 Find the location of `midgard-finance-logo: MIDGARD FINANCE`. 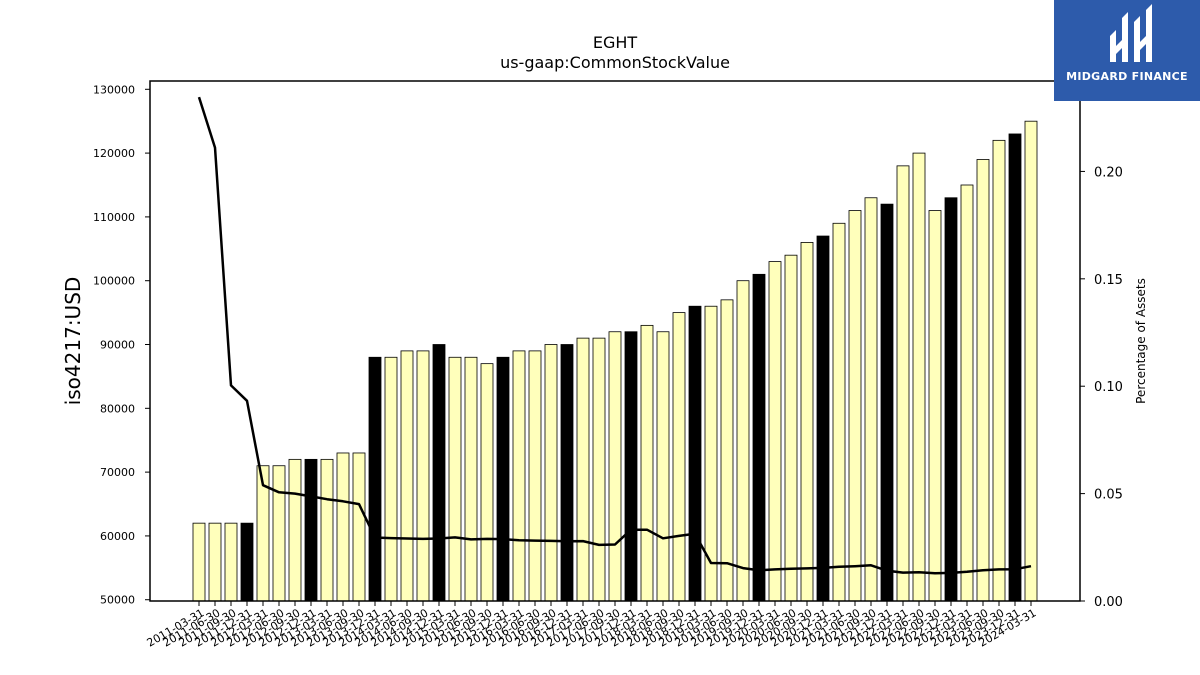

midgard-finance-logo: MIDGARD FINANCE is located at coordinates (1127, 50).